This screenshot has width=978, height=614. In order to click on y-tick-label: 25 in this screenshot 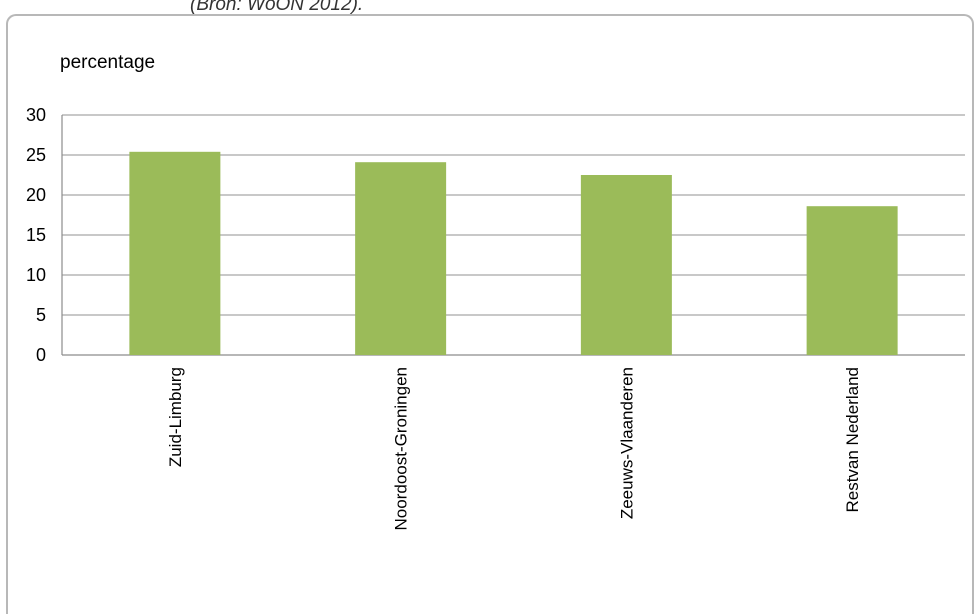, I will do `click(36, 155)`.